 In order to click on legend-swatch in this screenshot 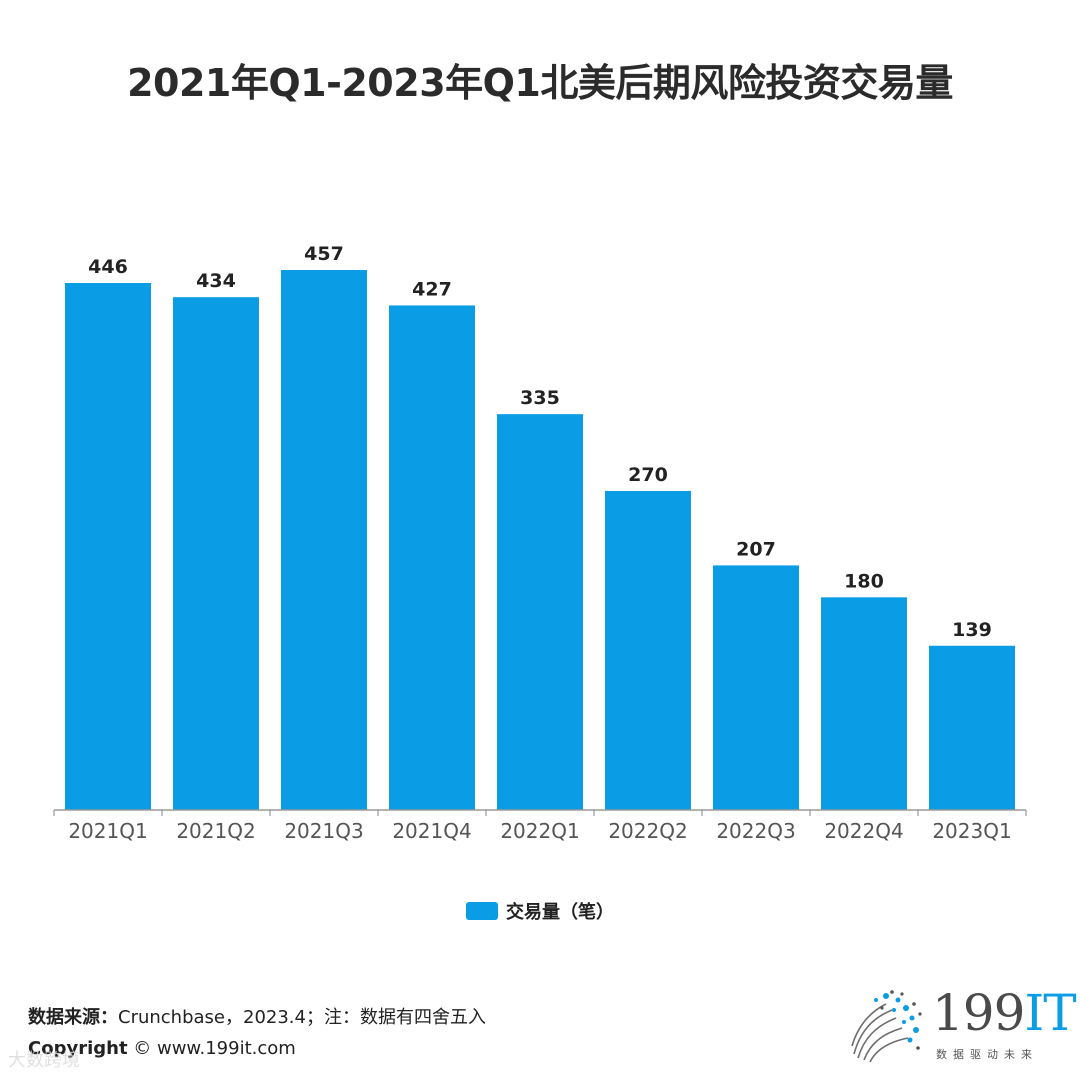, I will do `click(482, 911)`.